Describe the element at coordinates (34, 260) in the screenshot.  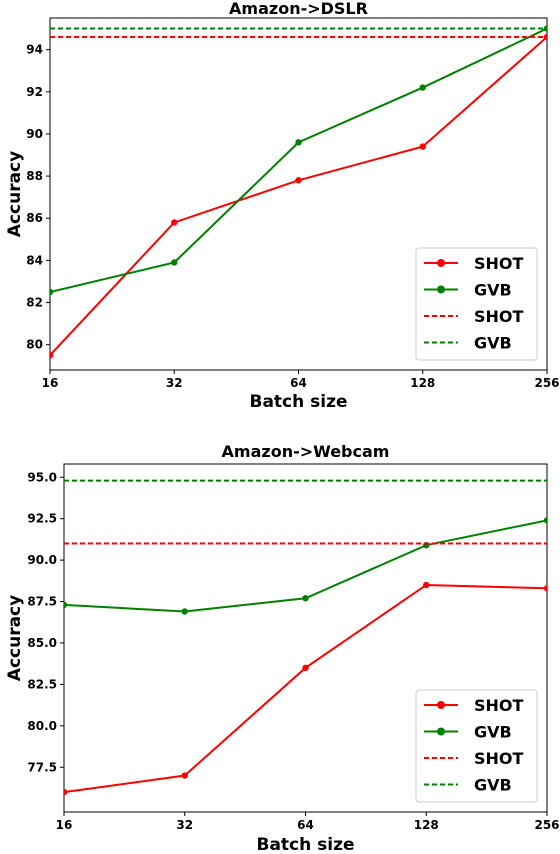
I see `y-tick-label: 84` at that location.